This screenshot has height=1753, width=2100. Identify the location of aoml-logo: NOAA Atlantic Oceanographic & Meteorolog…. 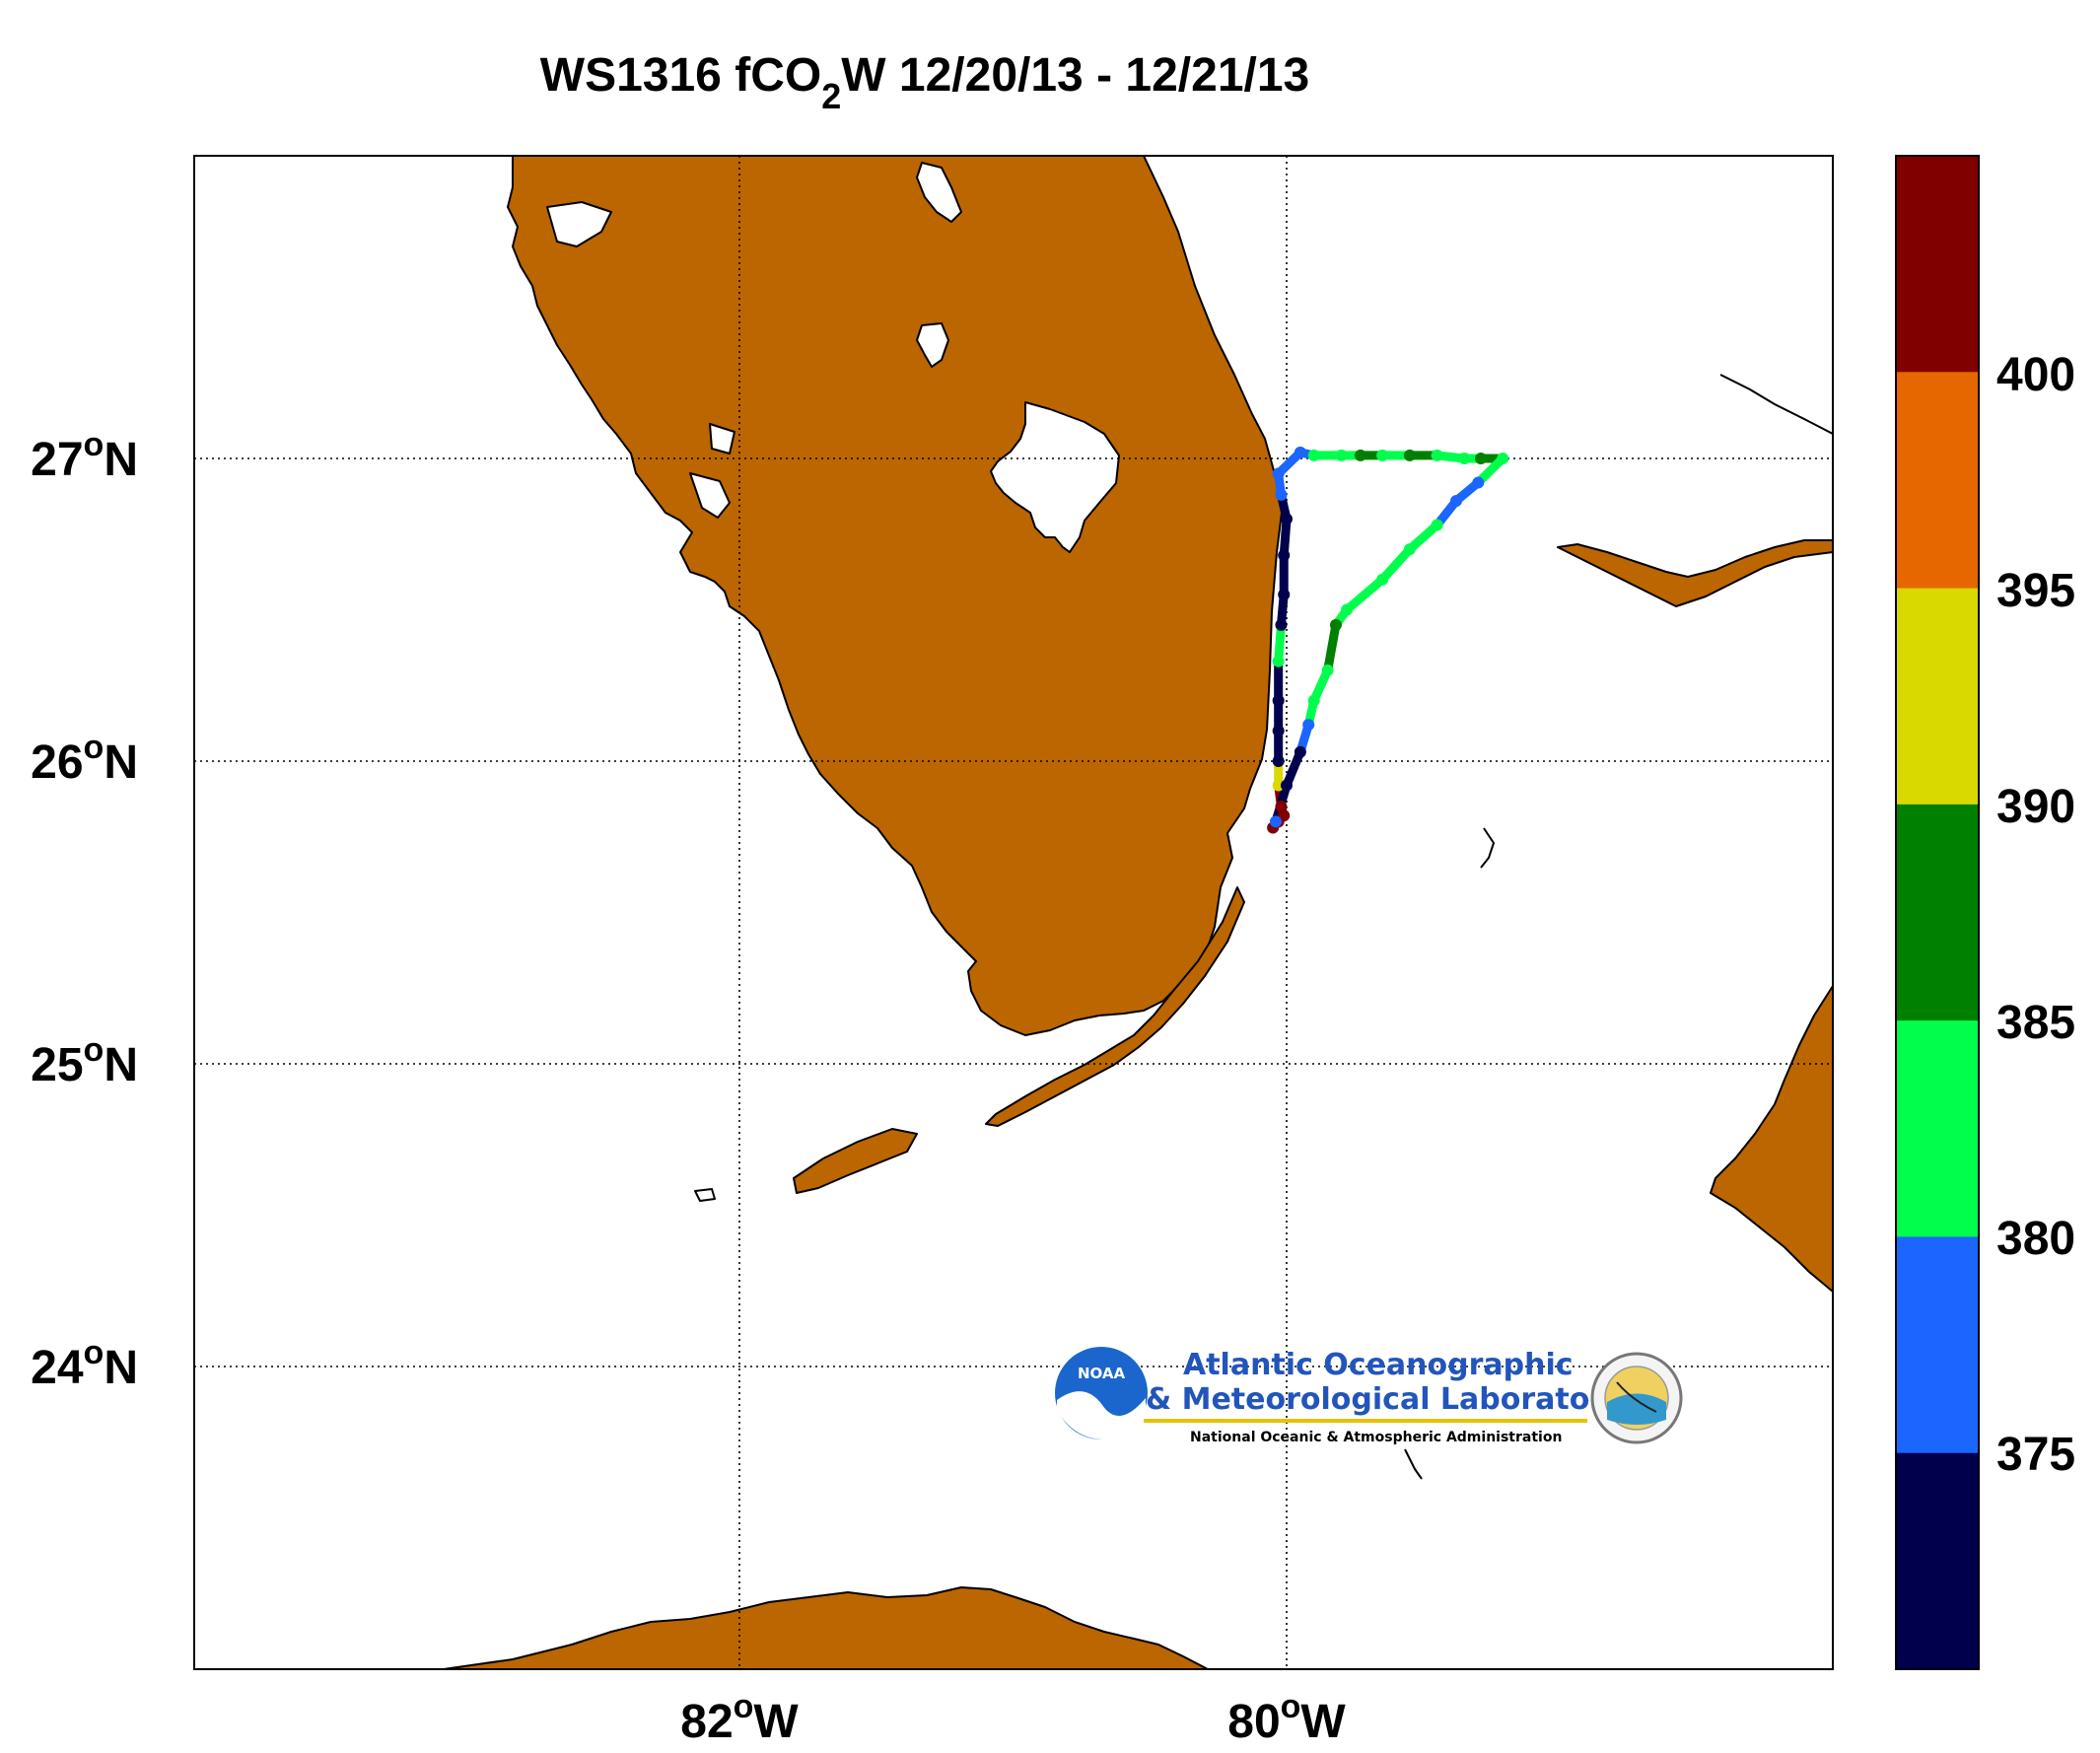
(1369, 1396).